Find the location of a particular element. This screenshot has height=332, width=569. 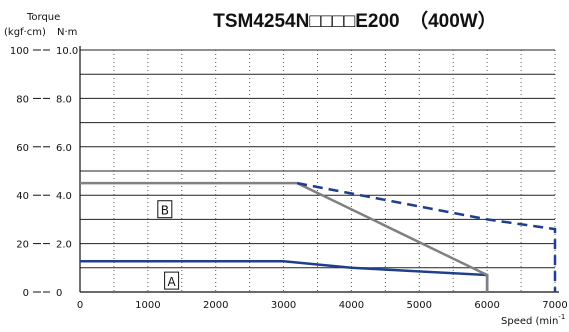

y-right-tick-label: 2.0 is located at coordinates (64, 245).